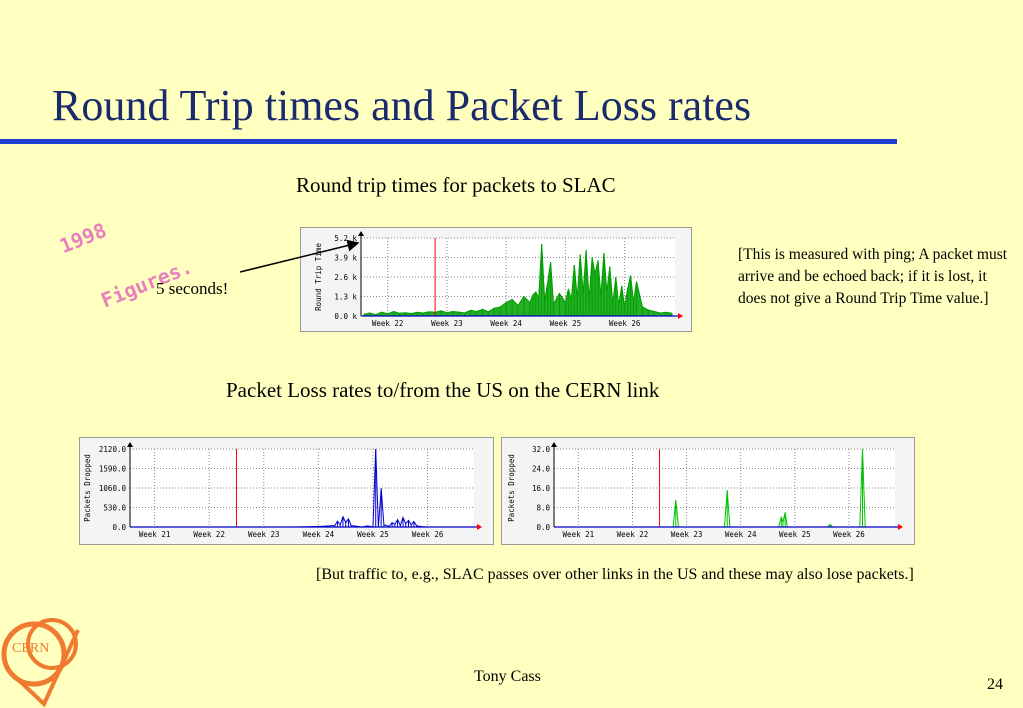 The height and width of the screenshot is (708, 1023). Describe the element at coordinates (345, 297) in the screenshot. I see `y-tick-label: 1.3 k` at that location.